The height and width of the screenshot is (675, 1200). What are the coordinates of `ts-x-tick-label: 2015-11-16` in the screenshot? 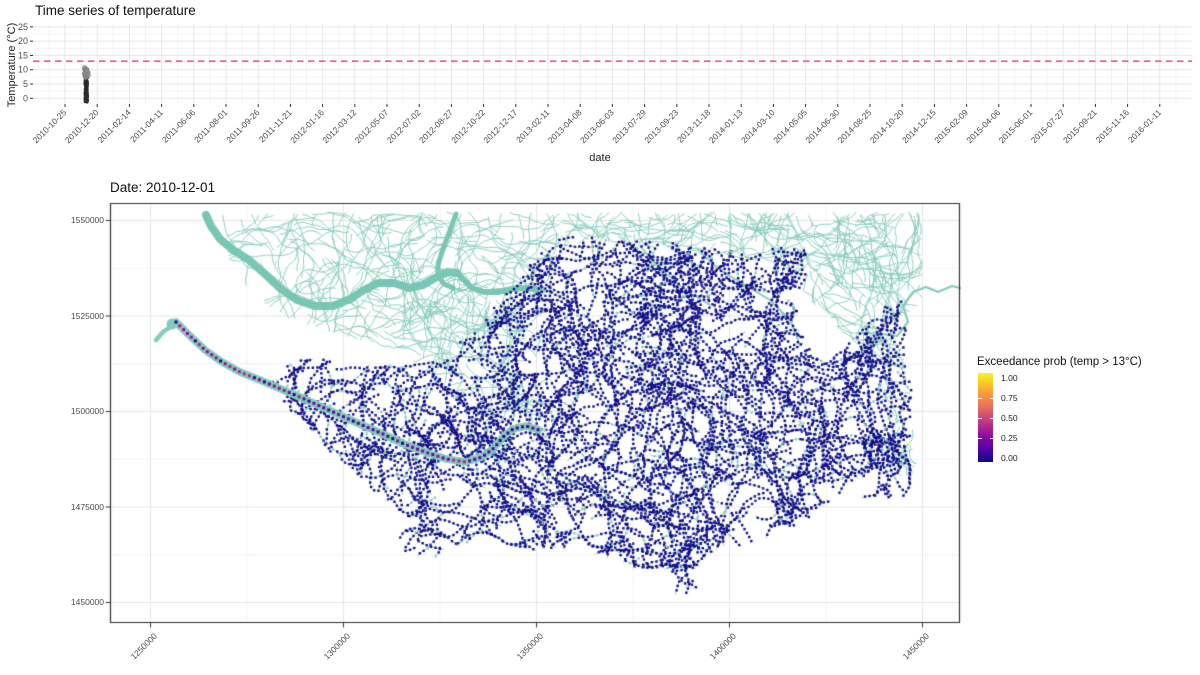 It's located at (1113, 126).